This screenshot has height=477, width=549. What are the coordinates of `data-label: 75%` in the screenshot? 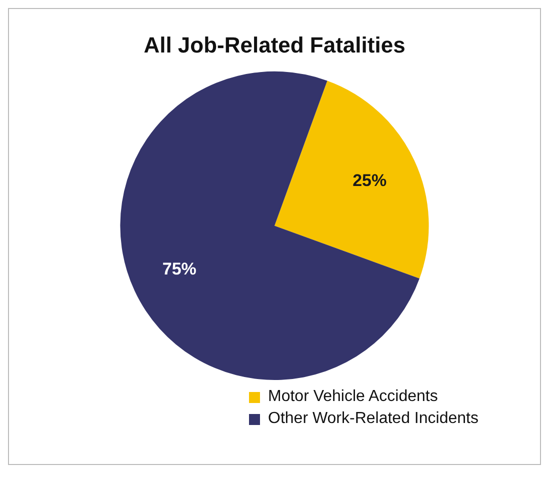 It's located at (179, 269).